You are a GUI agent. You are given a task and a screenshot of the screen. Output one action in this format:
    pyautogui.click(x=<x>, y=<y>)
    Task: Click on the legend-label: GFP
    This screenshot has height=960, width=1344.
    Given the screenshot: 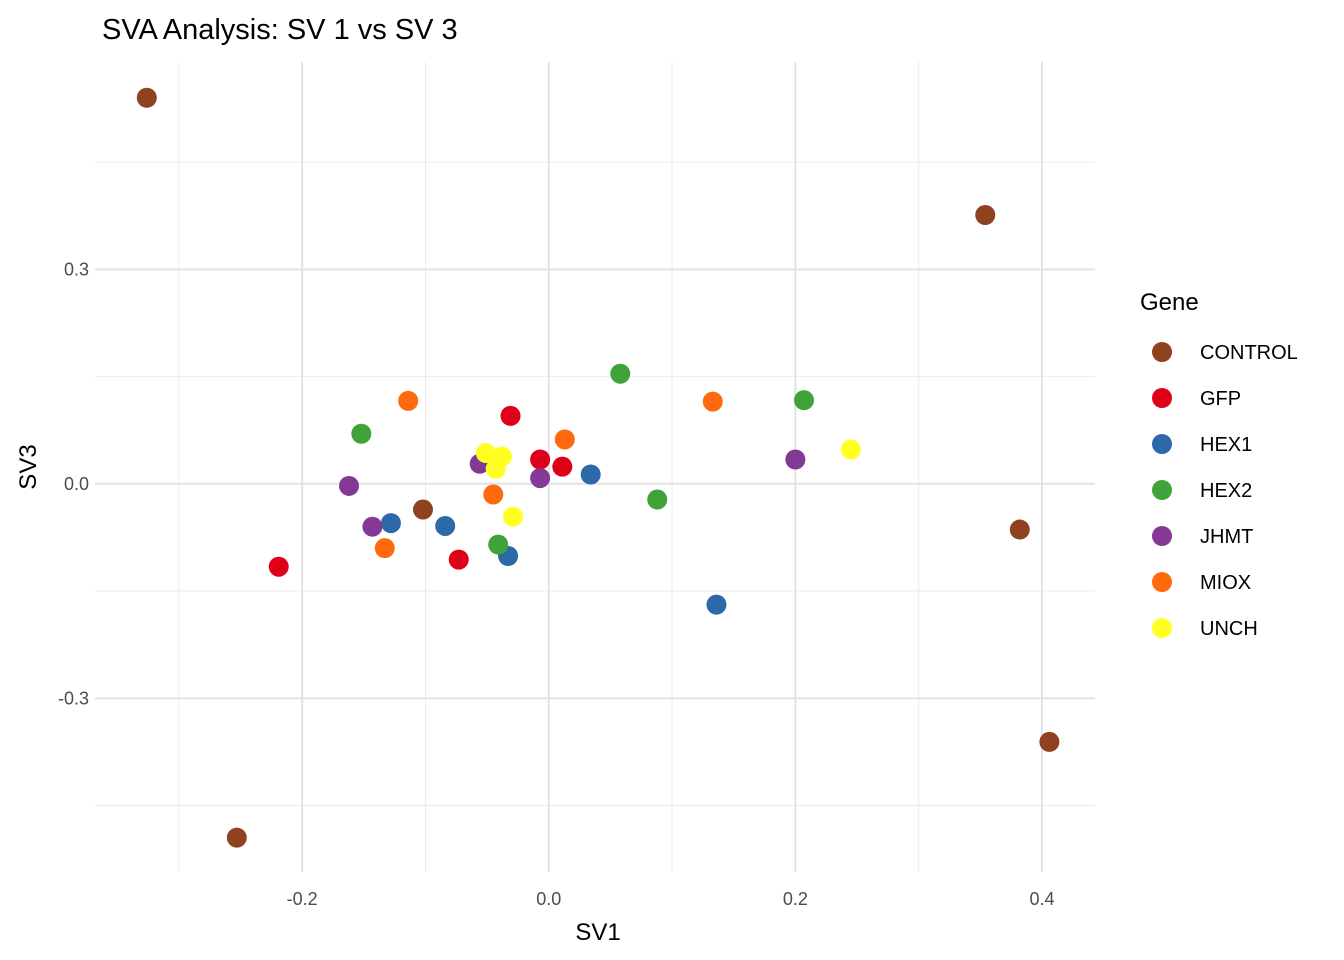 What is the action you would take?
    pyautogui.click(x=1220, y=399)
    